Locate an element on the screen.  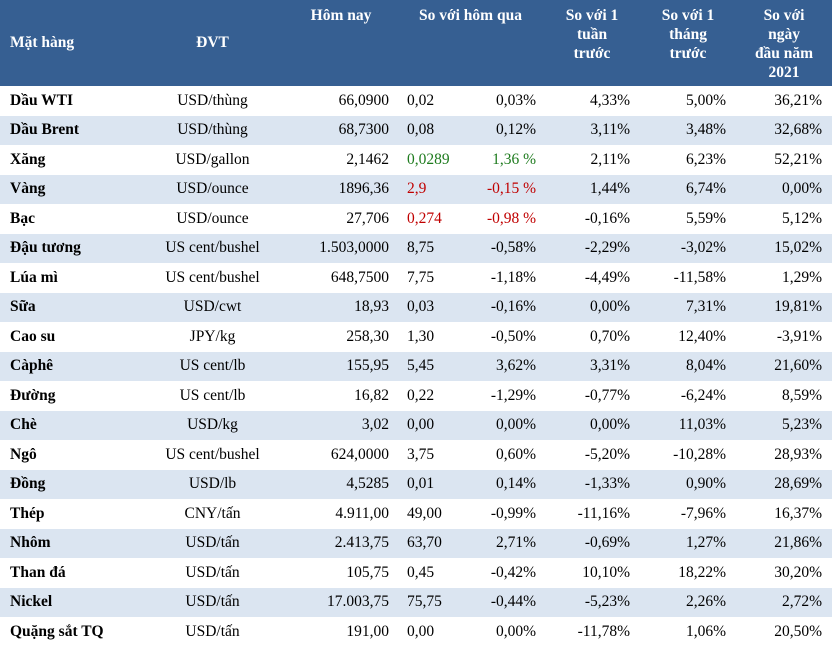
change-vs-prev-day: 0,22 is located at coordinates (434, 395).